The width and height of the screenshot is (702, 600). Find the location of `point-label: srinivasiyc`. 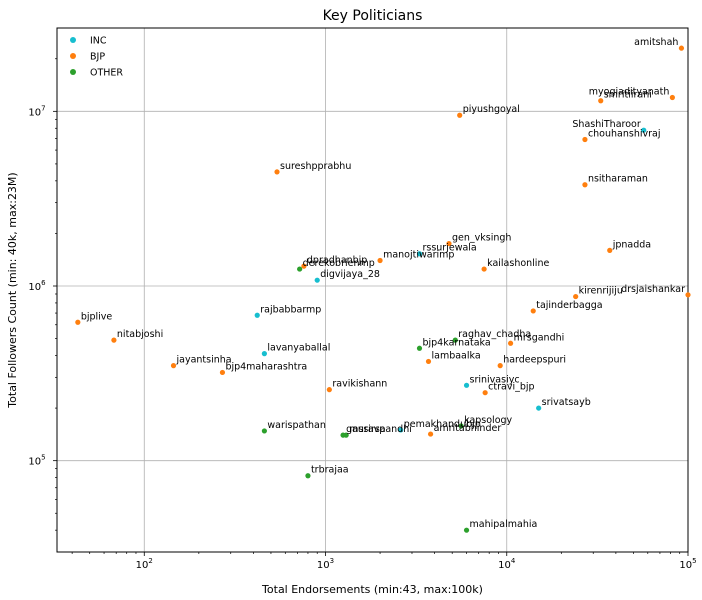

point-label: srinivasiyc is located at coordinates (495, 379).